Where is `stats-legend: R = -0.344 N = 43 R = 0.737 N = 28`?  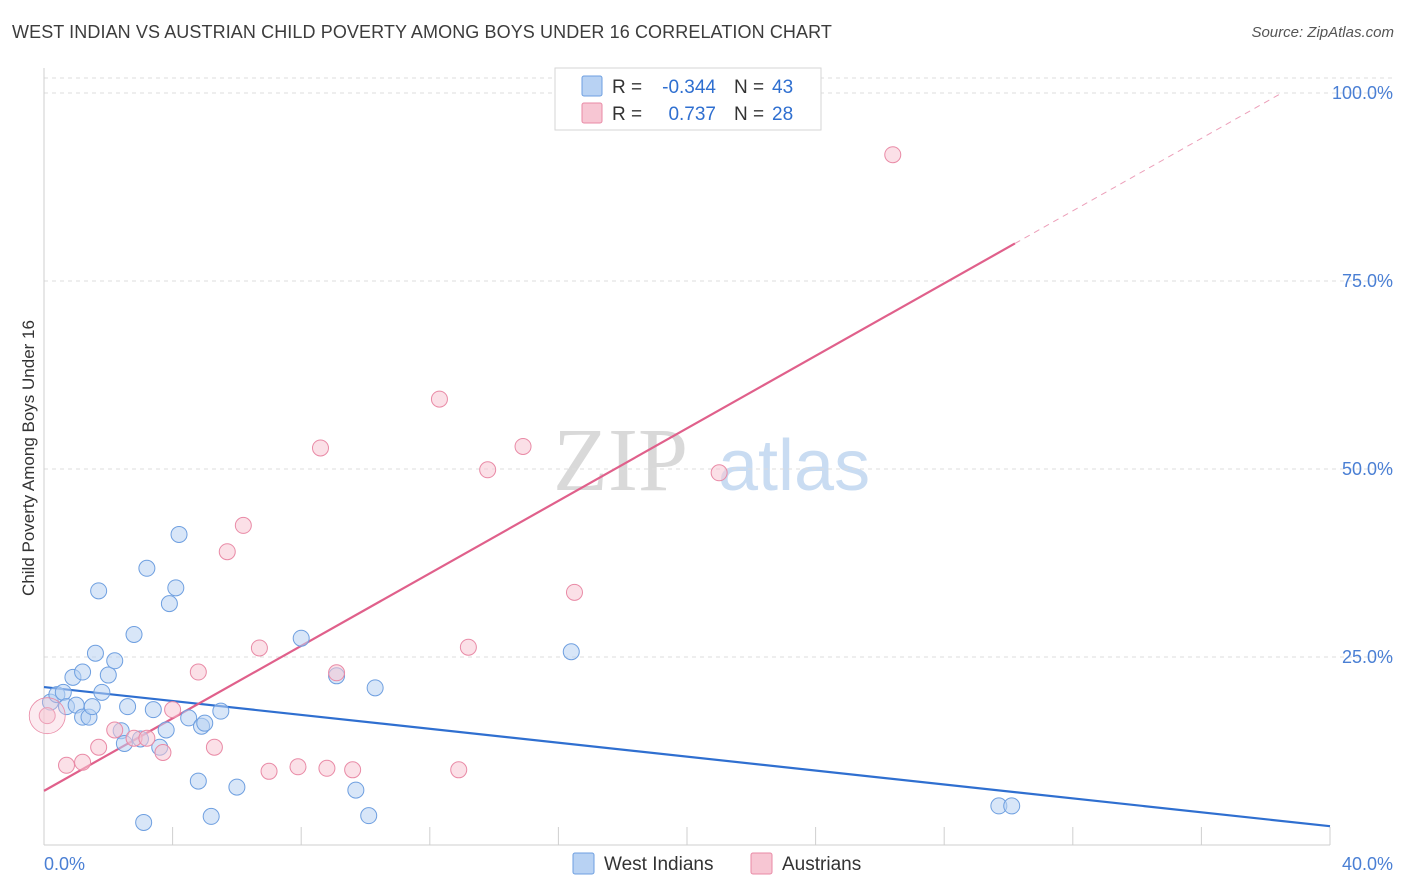 stats-legend: R = -0.344 N = 43 R = 0.737 N = 28 is located at coordinates (688, 99).